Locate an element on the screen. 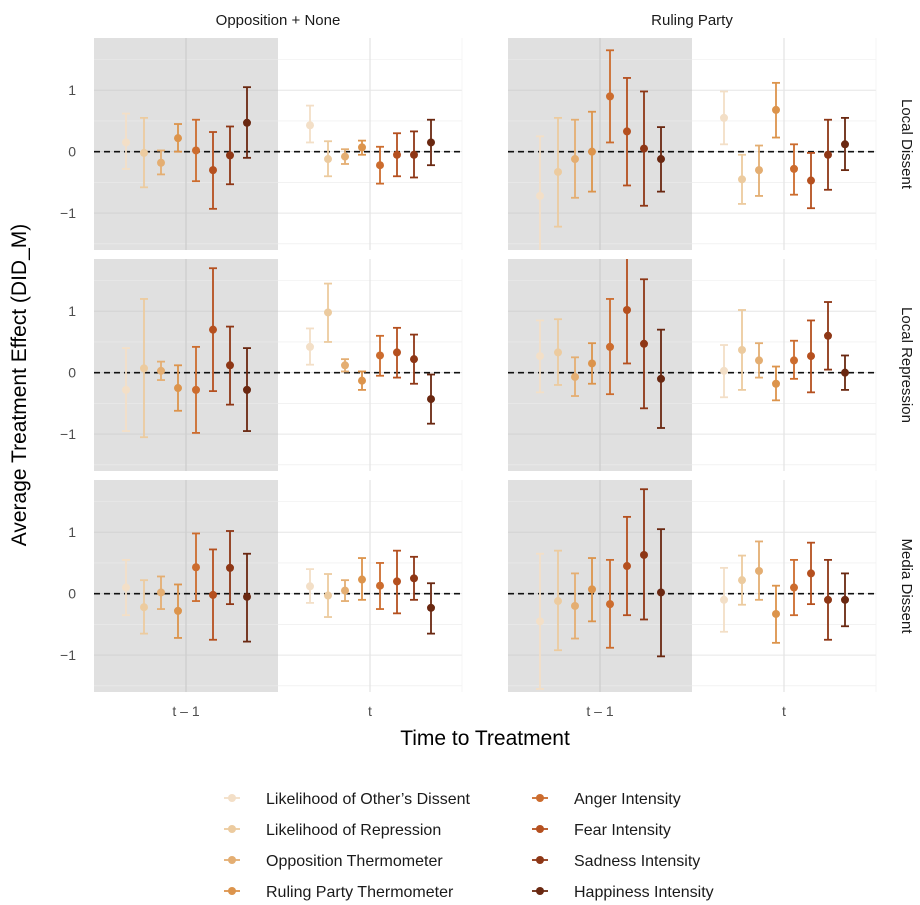 The image size is (920, 905). legend-item: Likelihood of Repression is located at coordinates (332, 830).